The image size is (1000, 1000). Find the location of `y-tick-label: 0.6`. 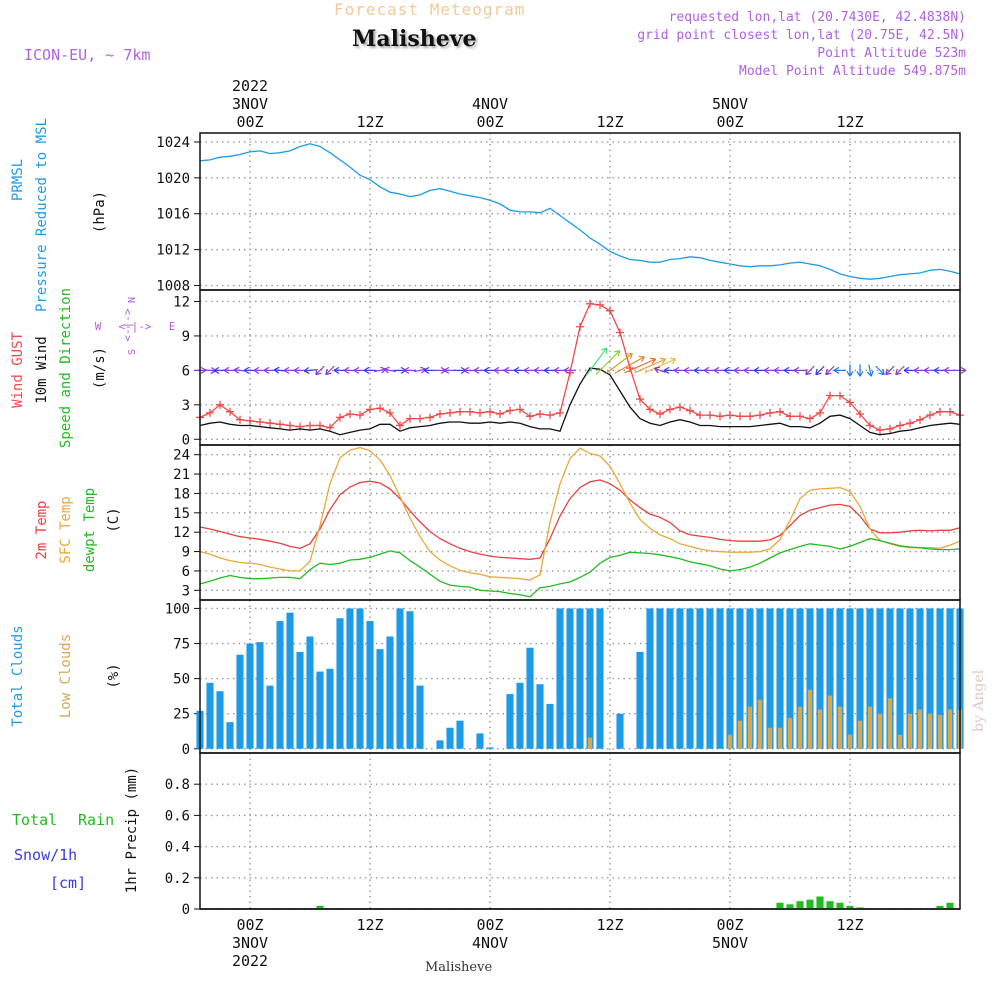

y-tick-label: 0.6 is located at coordinates (177, 816).